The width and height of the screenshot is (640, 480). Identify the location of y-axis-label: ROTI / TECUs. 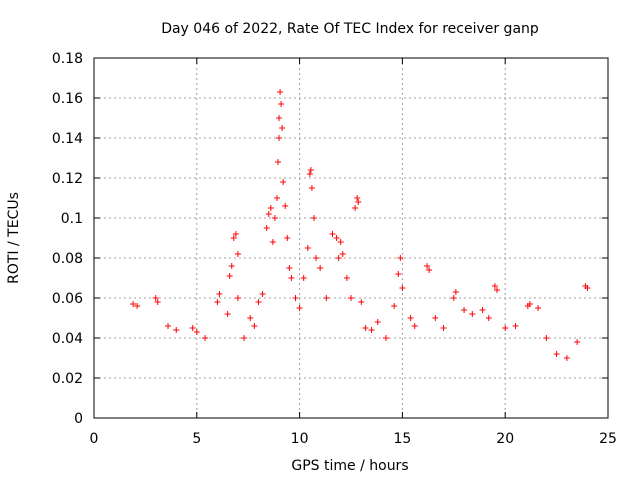
(14, 238).